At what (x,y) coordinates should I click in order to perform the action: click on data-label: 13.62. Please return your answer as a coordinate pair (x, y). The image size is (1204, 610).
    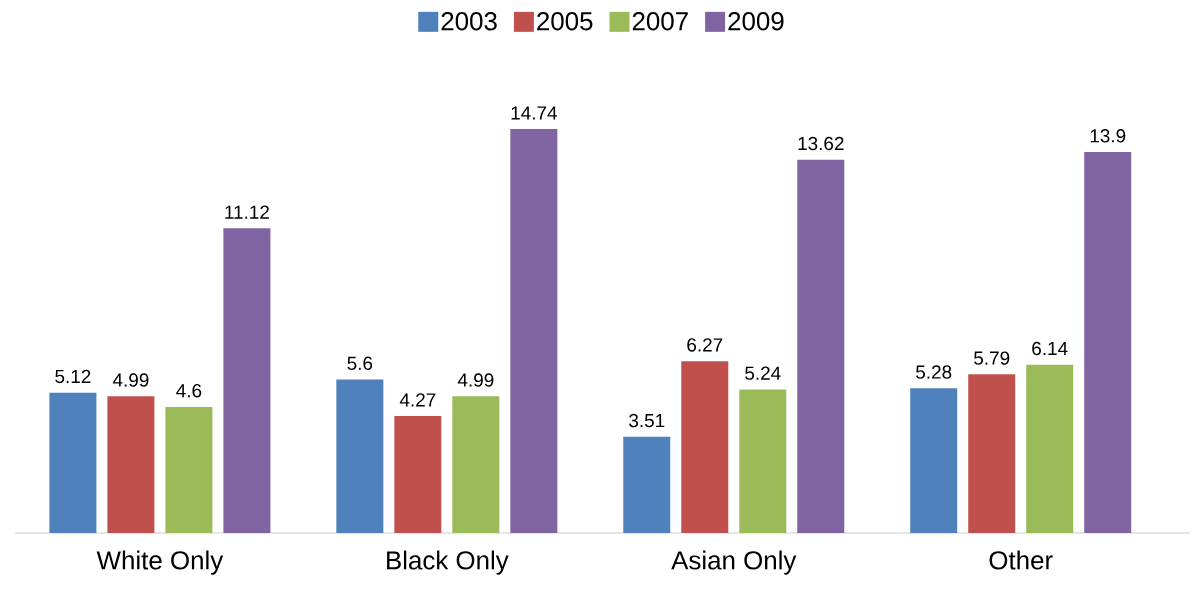
    Looking at the image, I should click on (821, 143).